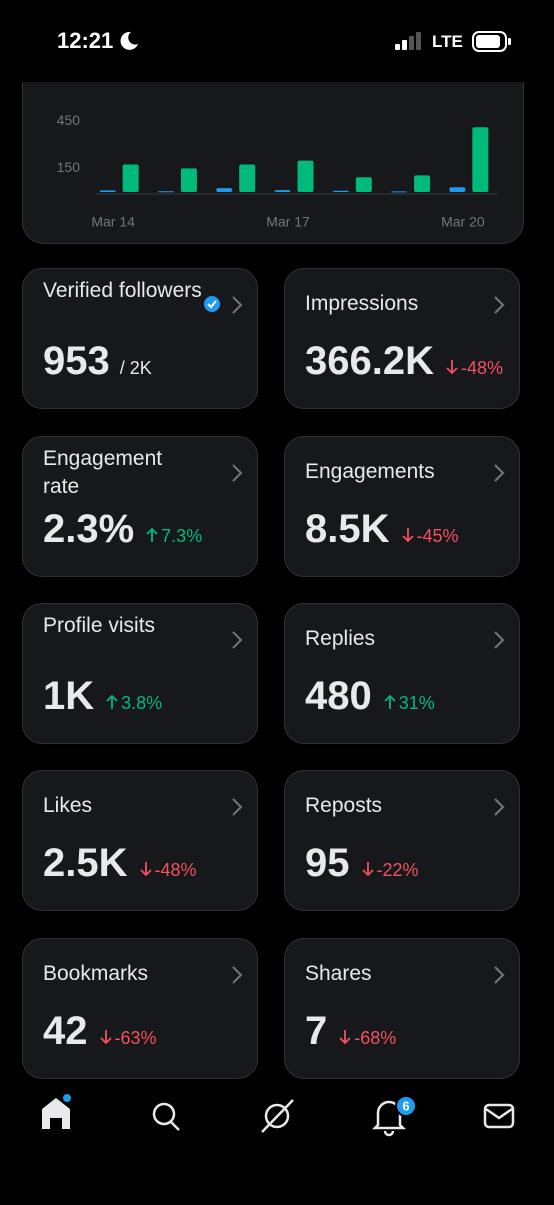 This screenshot has height=1205, width=554. Describe the element at coordinates (499, 1116) in the screenshot. I see `messages-tab` at that location.